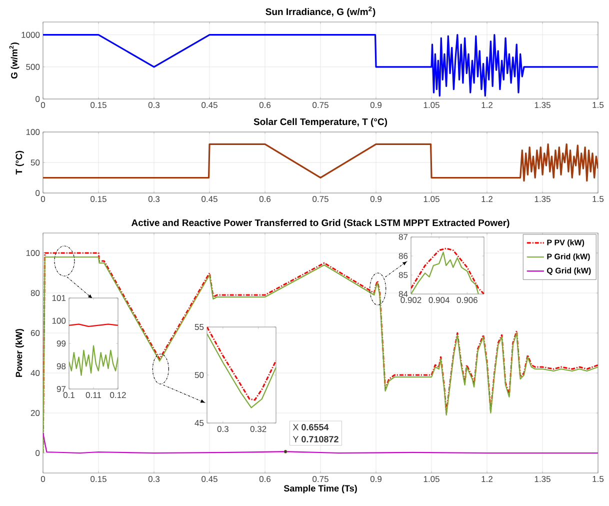 The height and width of the screenshot is (506, 609). I want to click on y-tick-label: 85, so click(403, 275).